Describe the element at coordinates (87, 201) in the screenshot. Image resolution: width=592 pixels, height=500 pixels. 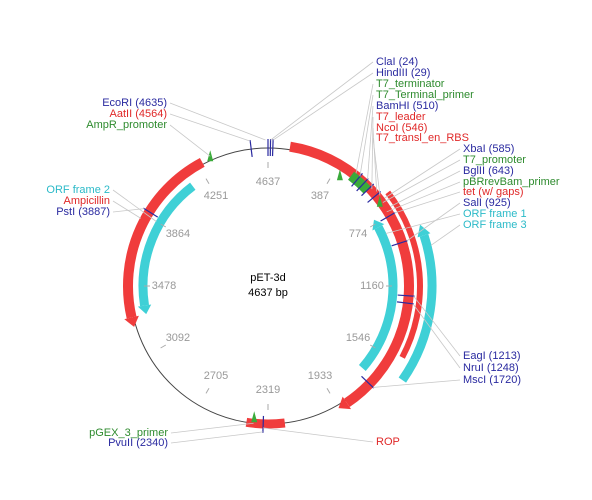
I see `feature-label: Ampicillin` at that location.